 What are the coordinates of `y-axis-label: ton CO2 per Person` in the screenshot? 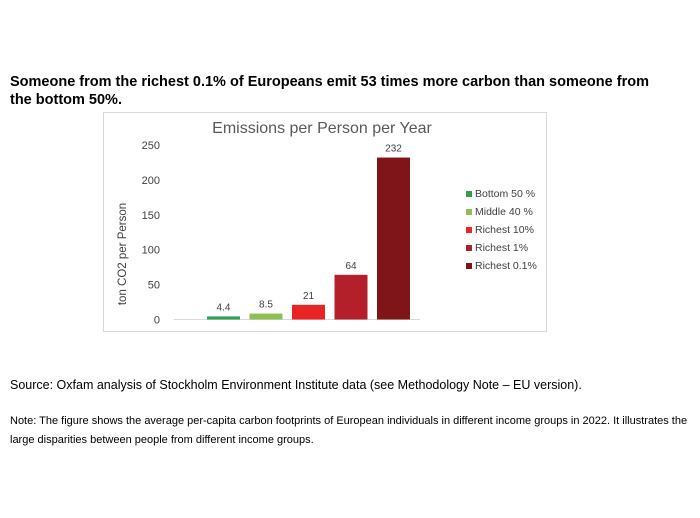 It's located at (123, 254).